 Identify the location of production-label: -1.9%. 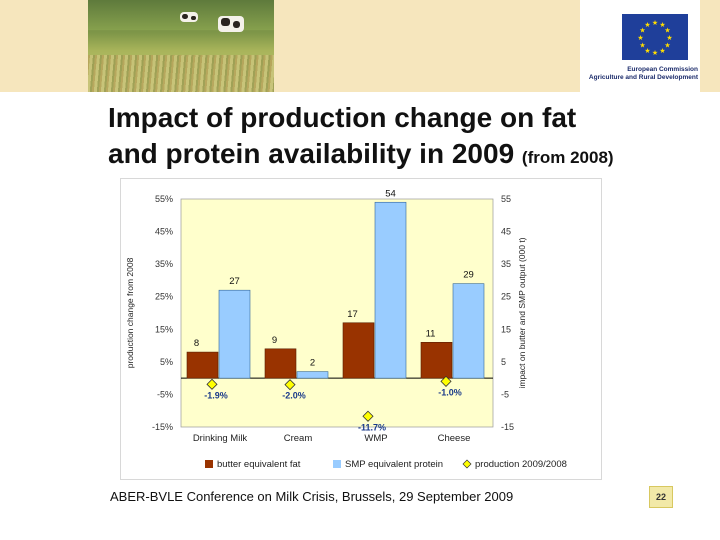
(216, 395).